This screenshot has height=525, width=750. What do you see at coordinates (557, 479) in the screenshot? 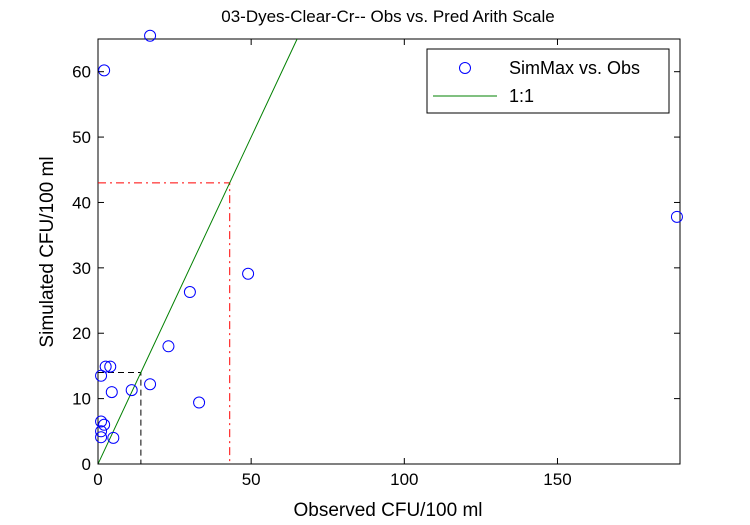
I see `x-tick-label: 150` at bounding box center [557, 479].